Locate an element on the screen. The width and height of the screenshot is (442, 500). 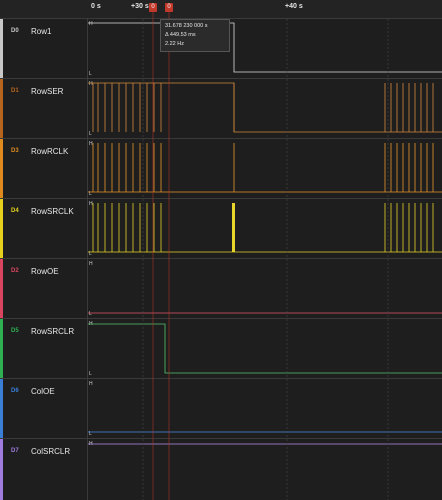
tooltip-delta: Δ 449.53 ms is located at coordinates (180, 35).